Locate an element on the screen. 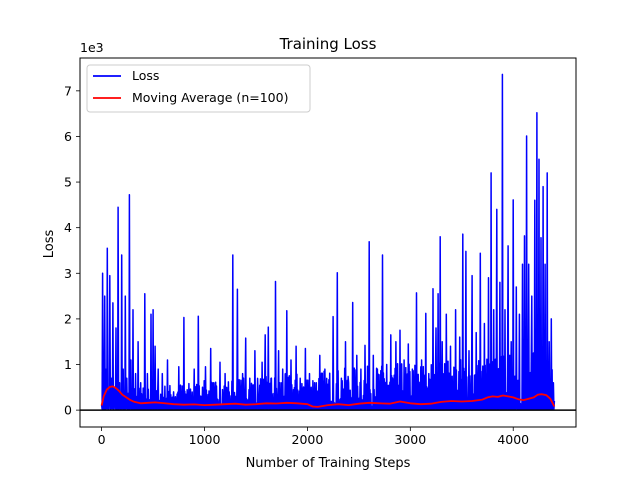 This screenshot has width=640, height=480. y-axis-label: Loss is located at coordinates (49, 244).